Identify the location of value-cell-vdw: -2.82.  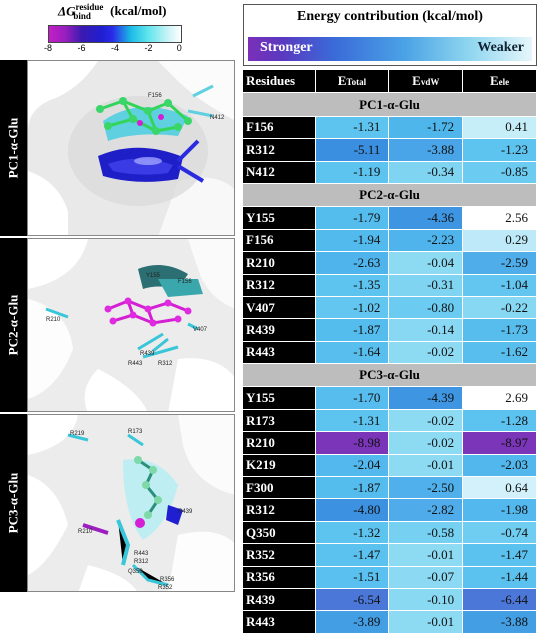
(426, 510).